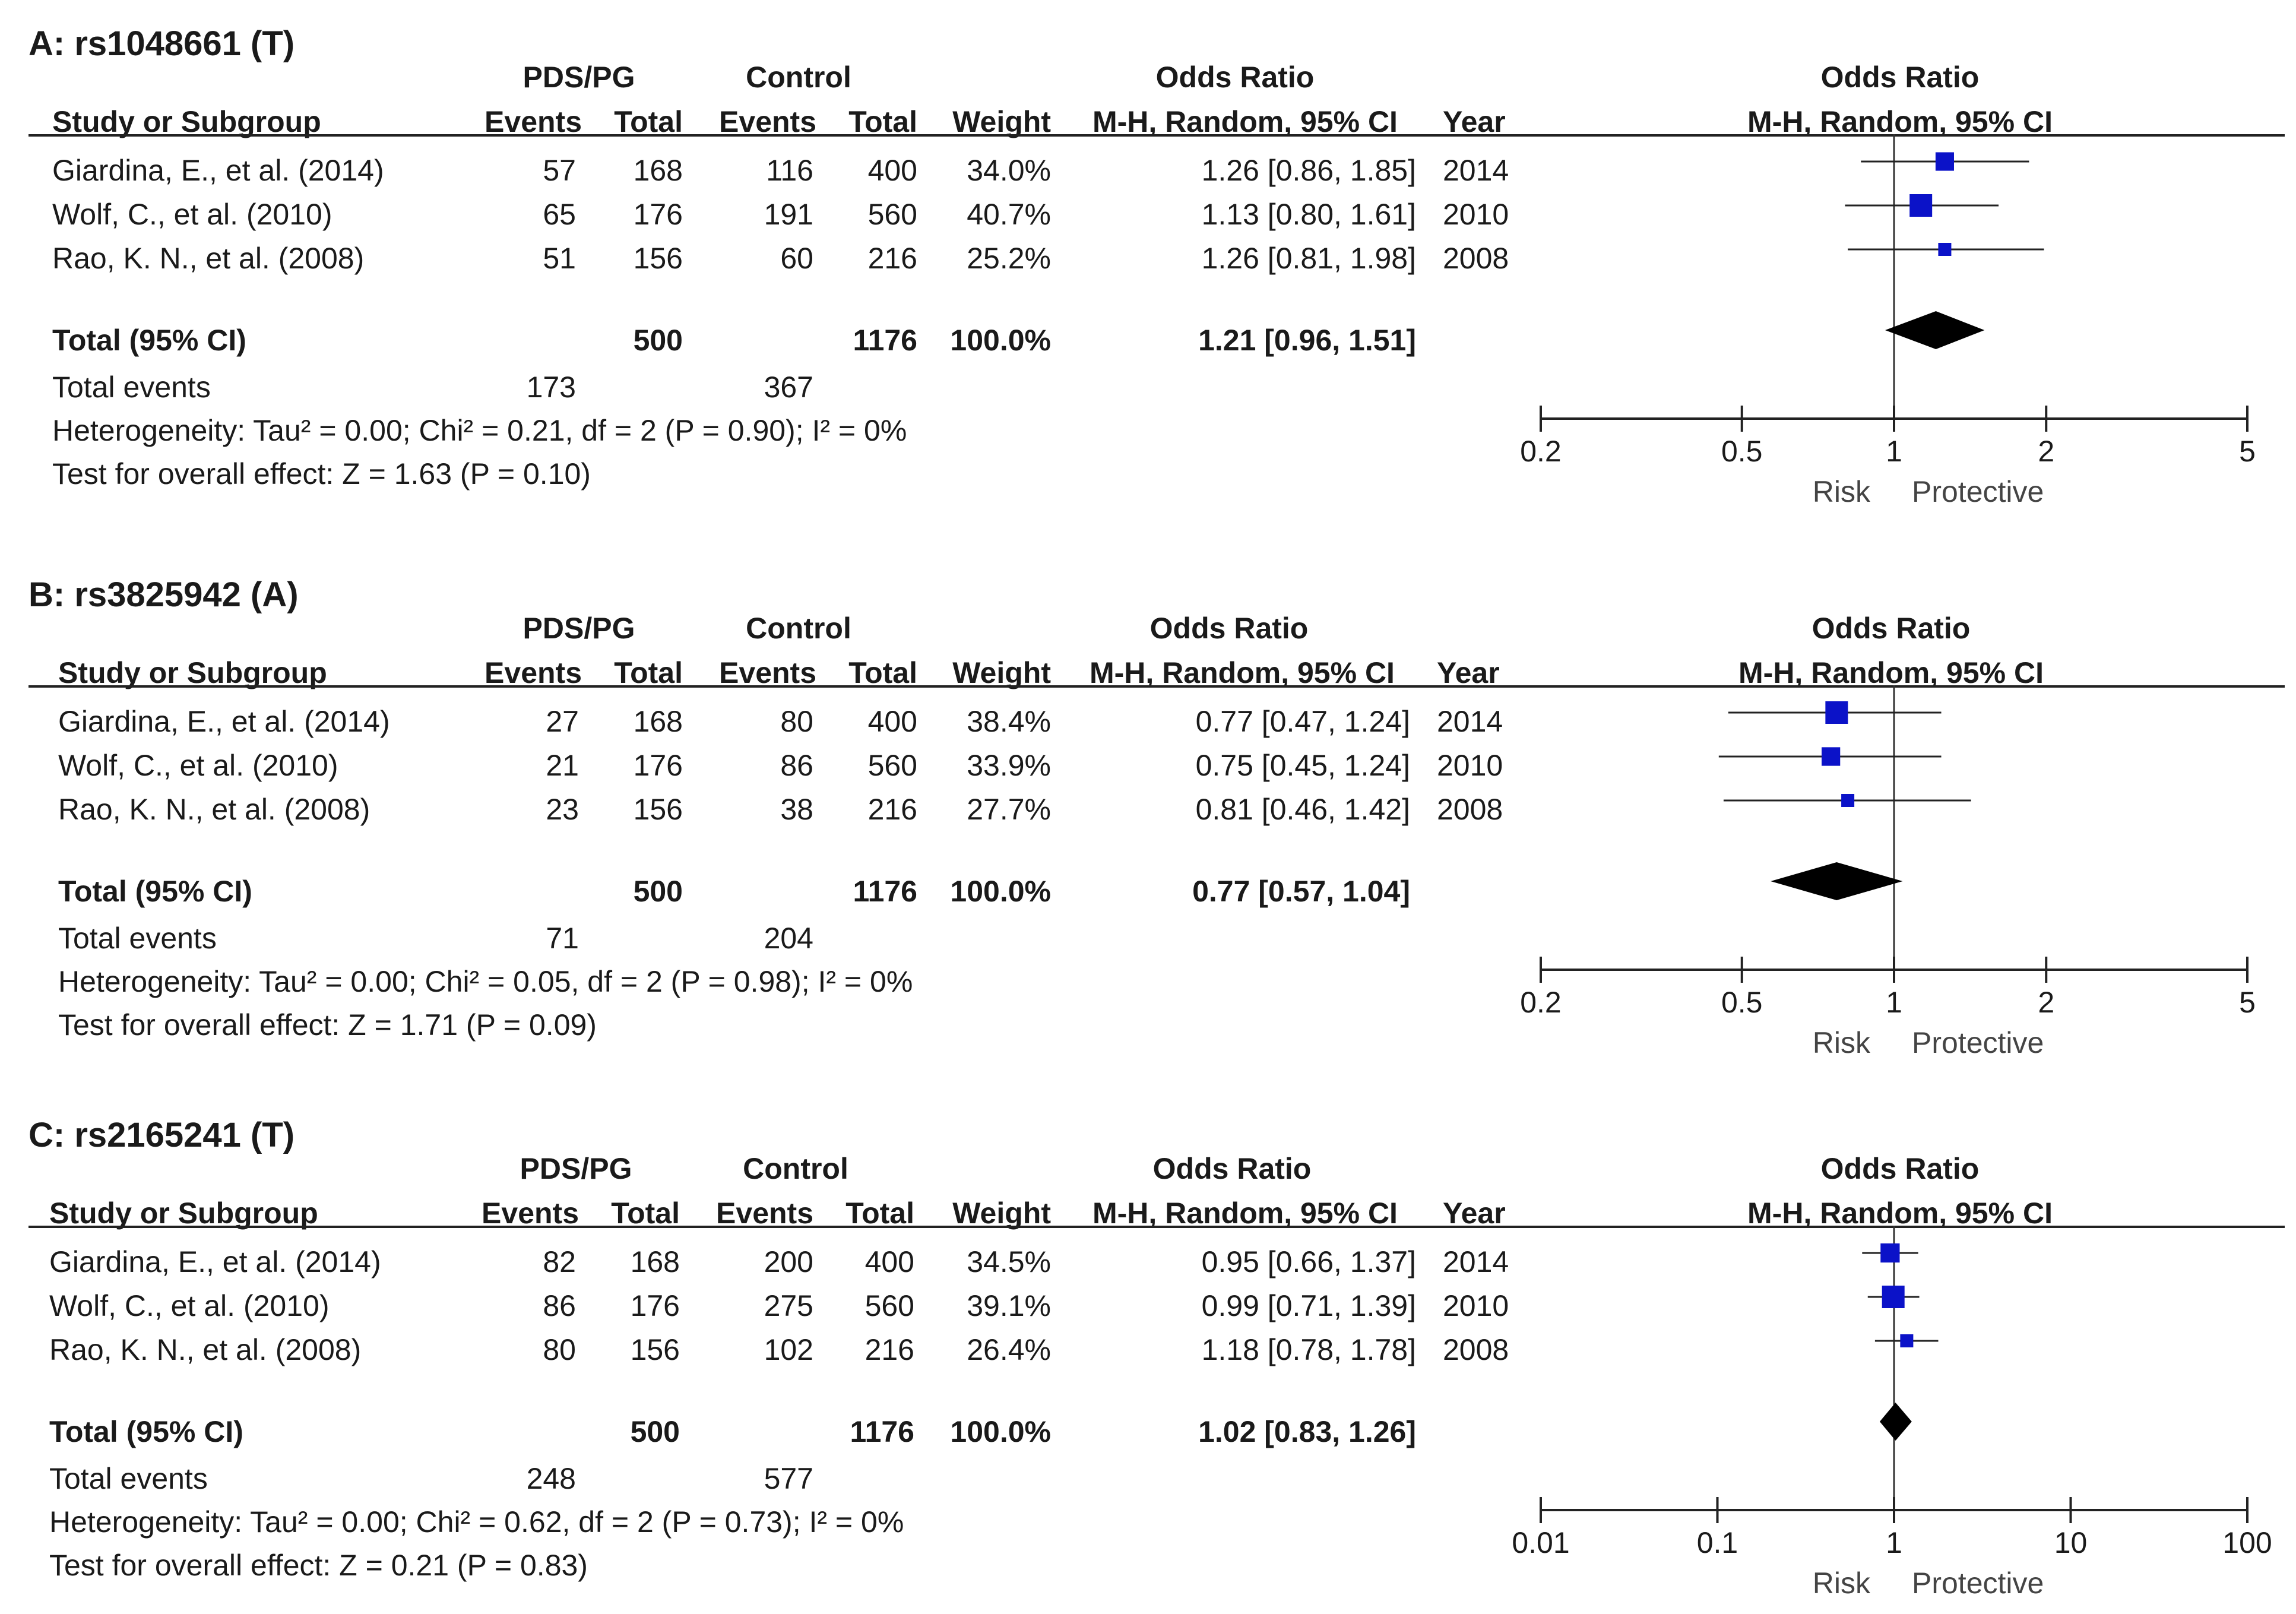 The image size is (2296, 1614). I want to click on panel-title: A: rs1048661 (T), so click(161, 43).